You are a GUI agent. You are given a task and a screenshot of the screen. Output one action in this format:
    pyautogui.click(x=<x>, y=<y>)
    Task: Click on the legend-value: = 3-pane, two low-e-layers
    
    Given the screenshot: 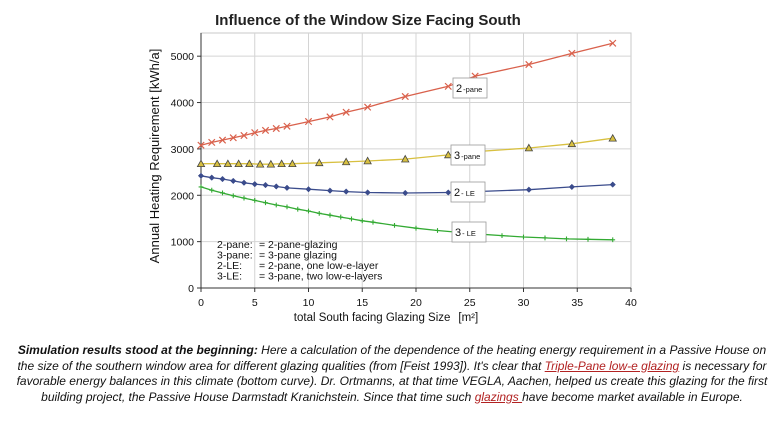 What is the action you would take?
    pyautogui.click(x=320, y=277)
    